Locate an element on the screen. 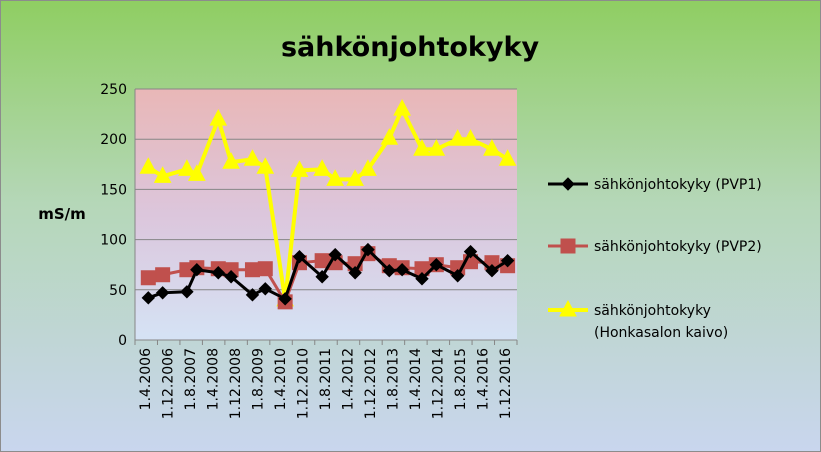 This screenshot has width=821, height=452. x-tick-label: 1.8.2007 is located at coordinates (191, 379).